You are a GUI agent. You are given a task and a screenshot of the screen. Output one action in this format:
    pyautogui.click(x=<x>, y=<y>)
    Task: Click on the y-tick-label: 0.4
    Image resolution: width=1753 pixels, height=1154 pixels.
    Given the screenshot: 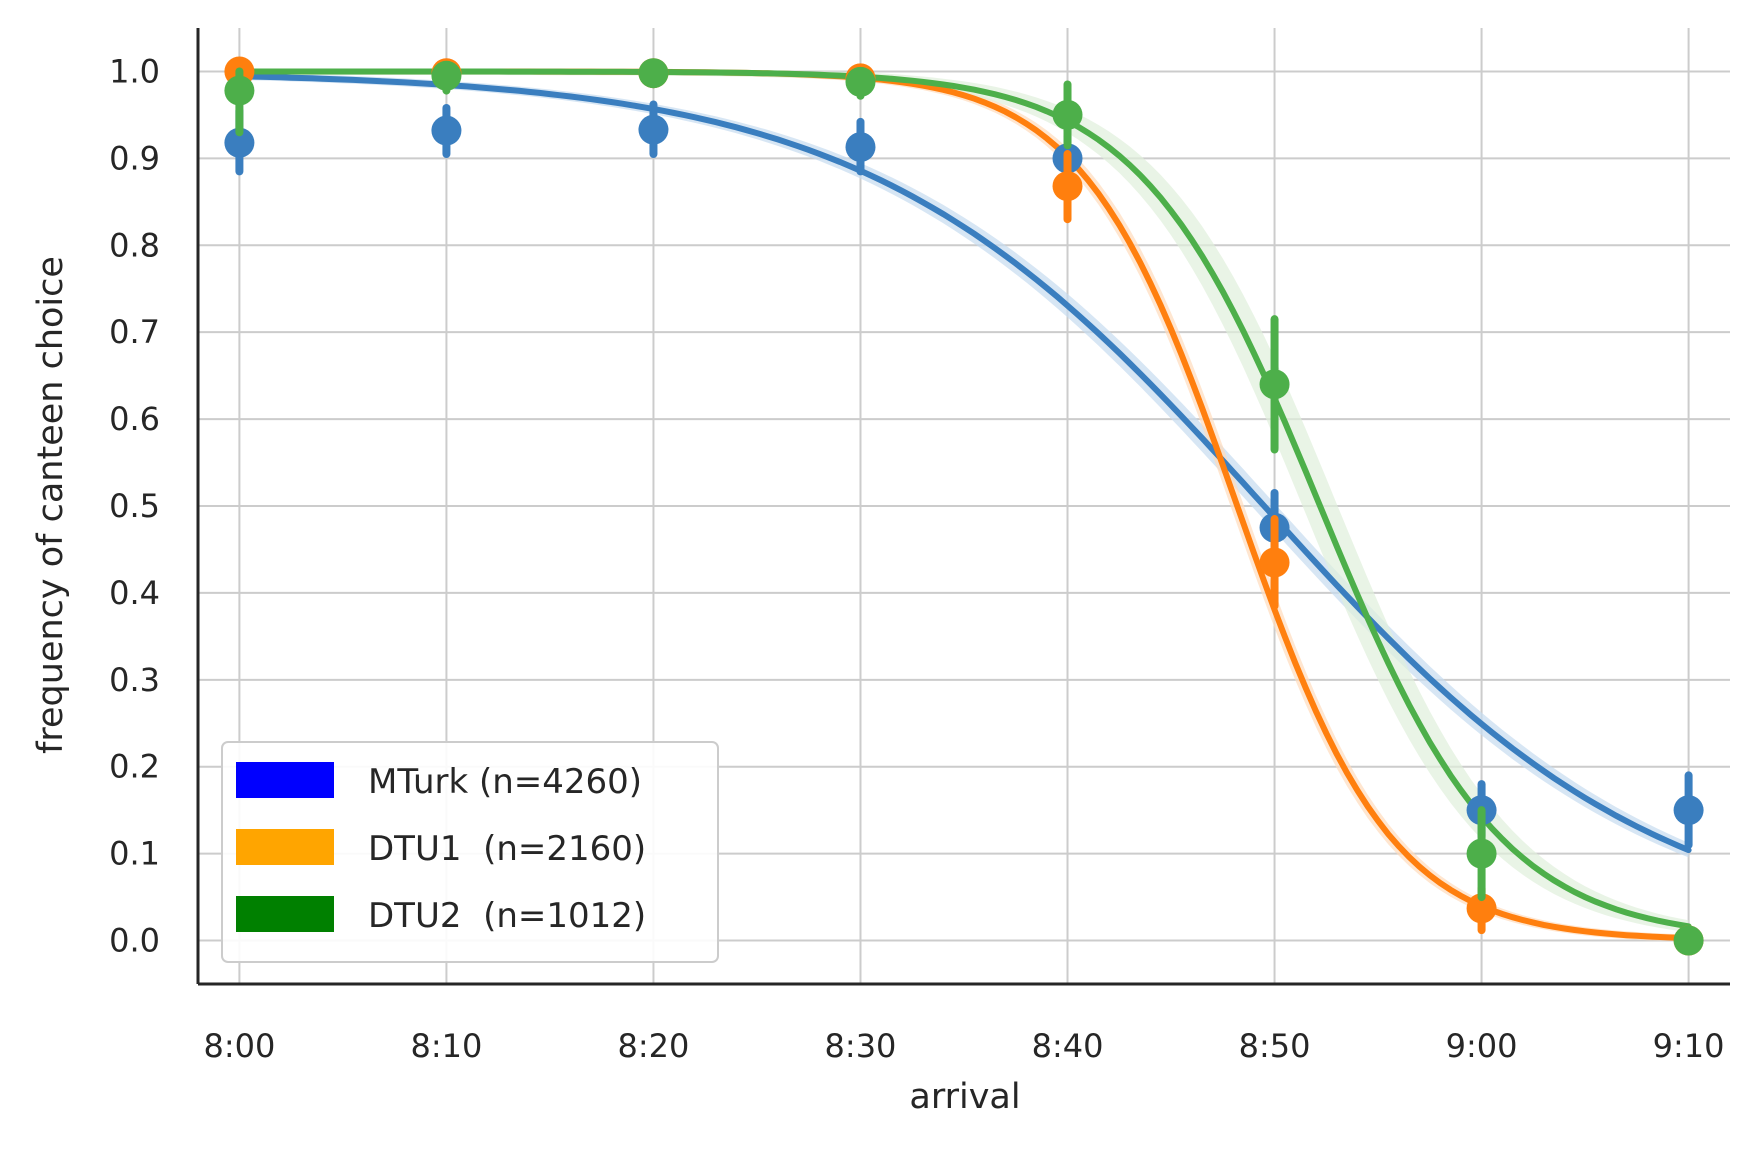 What is the action you would take?
    pyautogui.click(x=134, y=593)
    